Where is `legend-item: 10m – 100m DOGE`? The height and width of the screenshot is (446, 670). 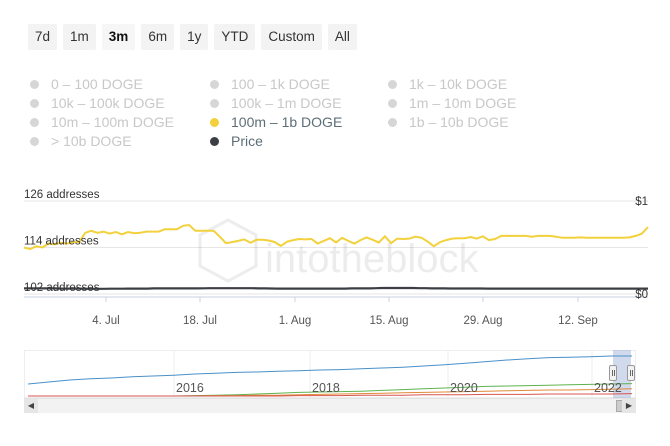
legend-item: 10m – 100m DOGE is located at coordinates (102, 122).